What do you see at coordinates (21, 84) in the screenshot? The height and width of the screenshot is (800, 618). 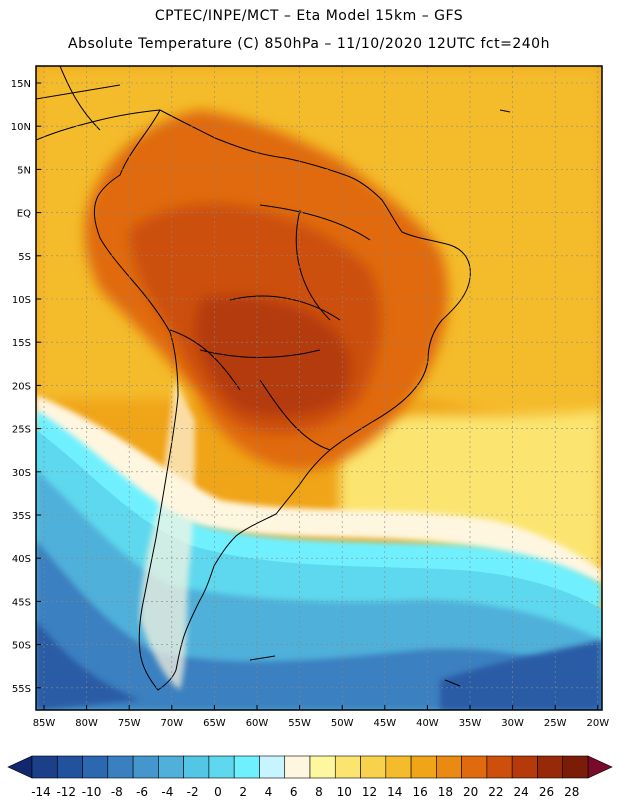 I see `lat-label: 15N` at bounding box center [21, 84].